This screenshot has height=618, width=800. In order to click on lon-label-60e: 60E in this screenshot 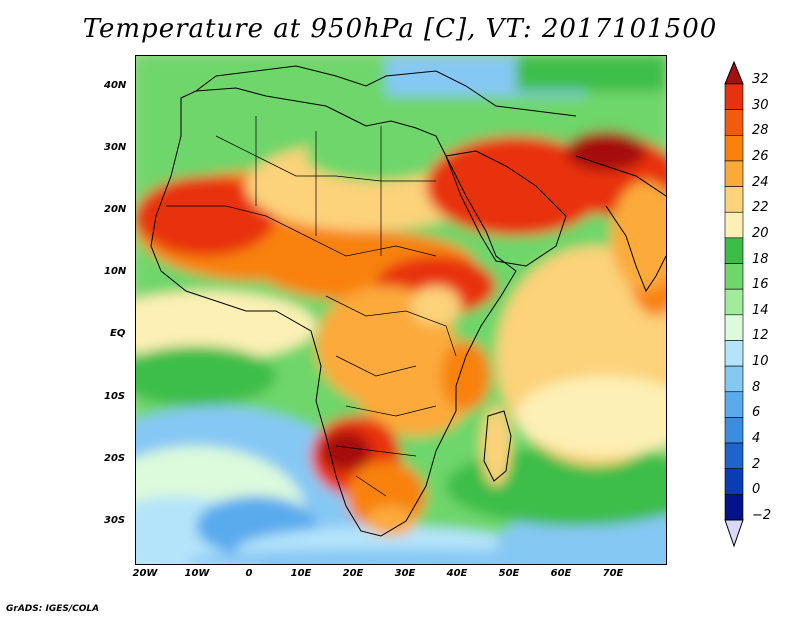, I will do `click(561, 573)`.